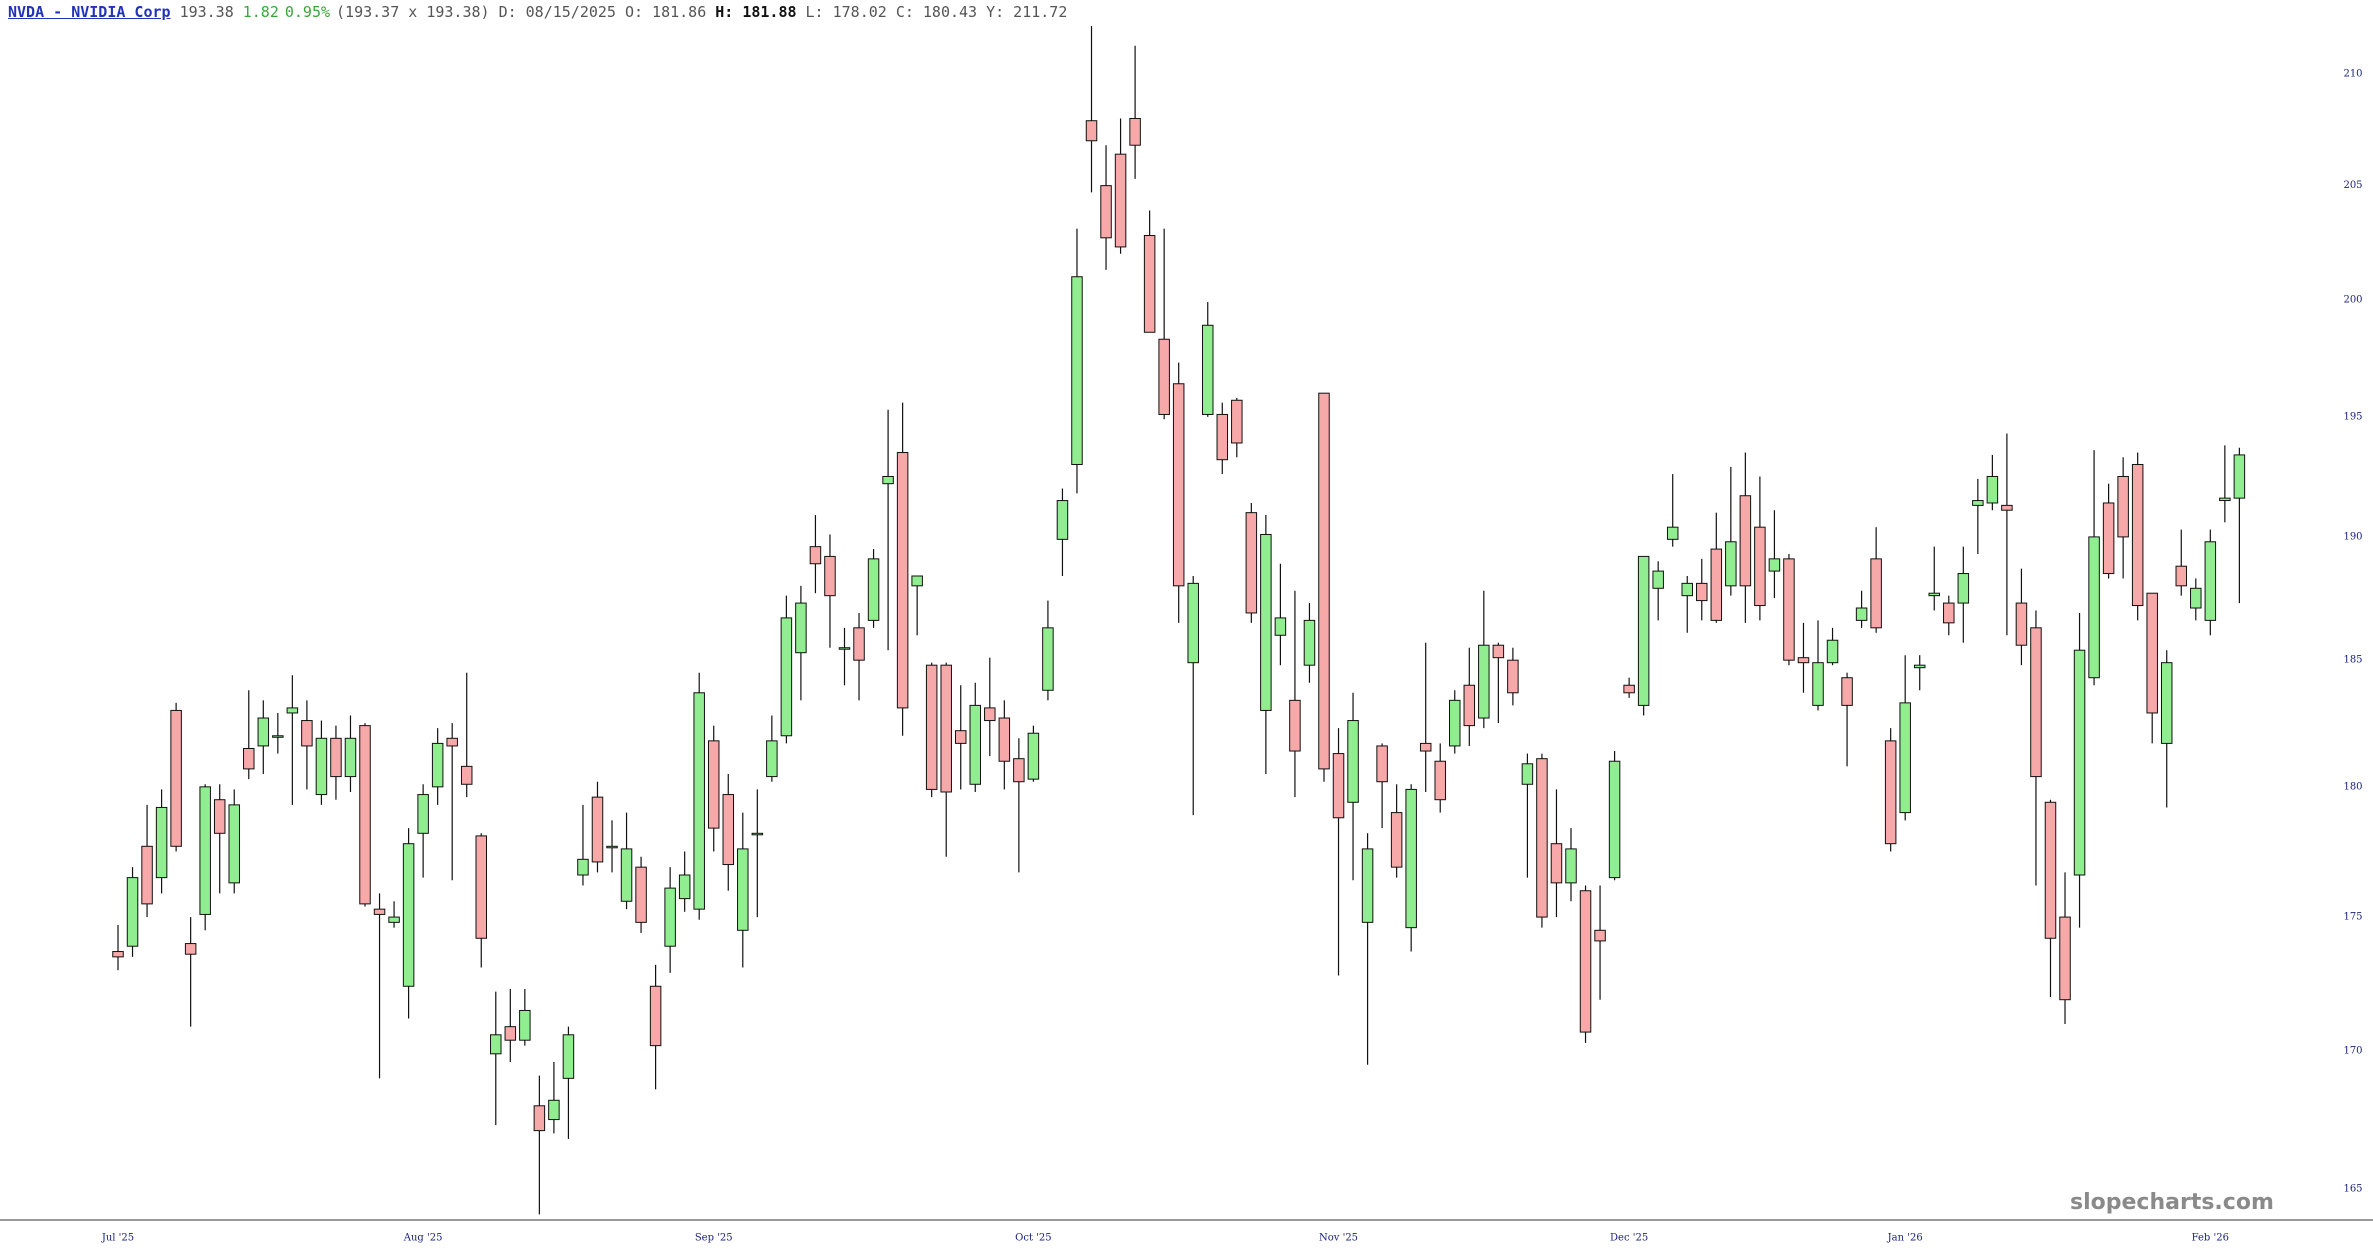  What do you see at coordinates (1905, 1238) in the screenshot?
I see `x-tick-label: Jan '26` at bounding box center [1905, 1238].